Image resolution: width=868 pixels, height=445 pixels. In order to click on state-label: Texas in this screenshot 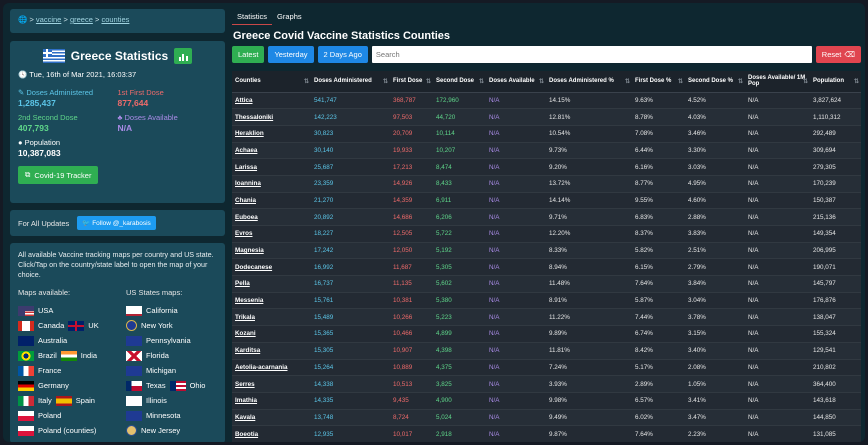, I will do `click(156, 385)`.